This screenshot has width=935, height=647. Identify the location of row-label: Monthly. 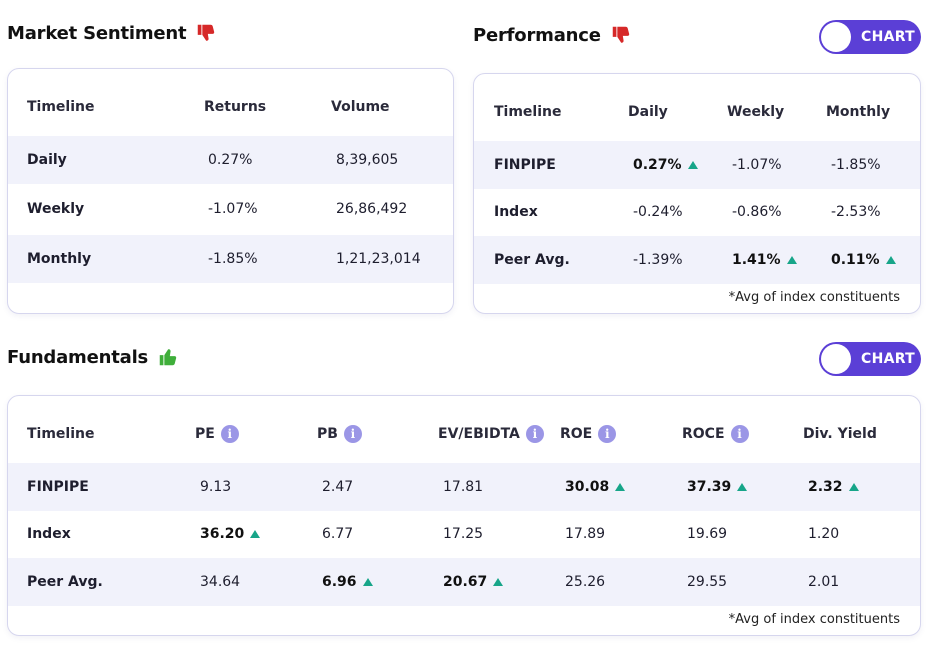
(59, 259).